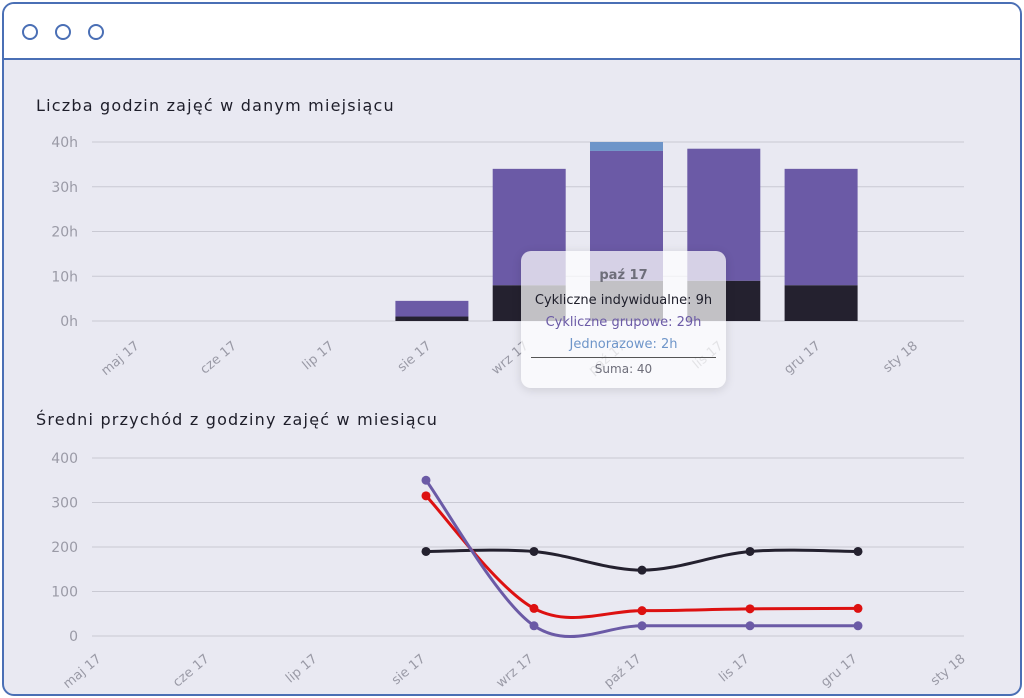  What do you see at coordinates (409, 670) in the screenshot?
I see `x-tick-label-revenue: sie 17` at bounding box center [409, 670].